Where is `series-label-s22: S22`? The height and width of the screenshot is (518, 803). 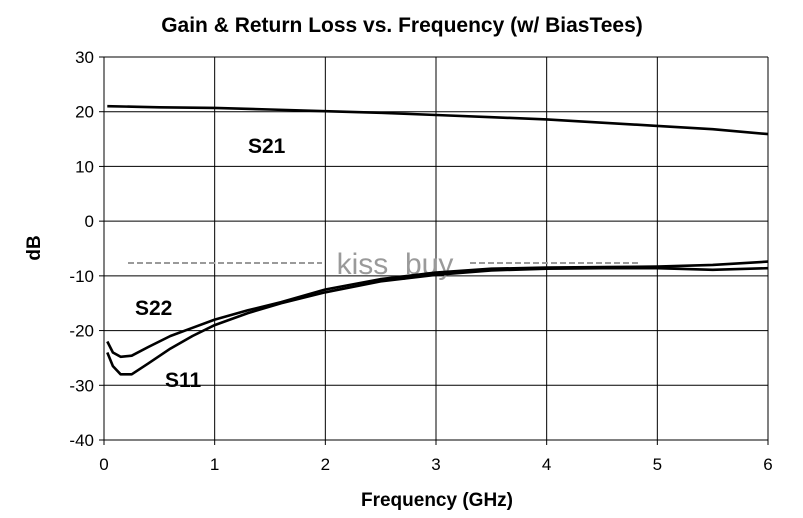
series-label-s22: S22 is located at coordinates (153, 308).